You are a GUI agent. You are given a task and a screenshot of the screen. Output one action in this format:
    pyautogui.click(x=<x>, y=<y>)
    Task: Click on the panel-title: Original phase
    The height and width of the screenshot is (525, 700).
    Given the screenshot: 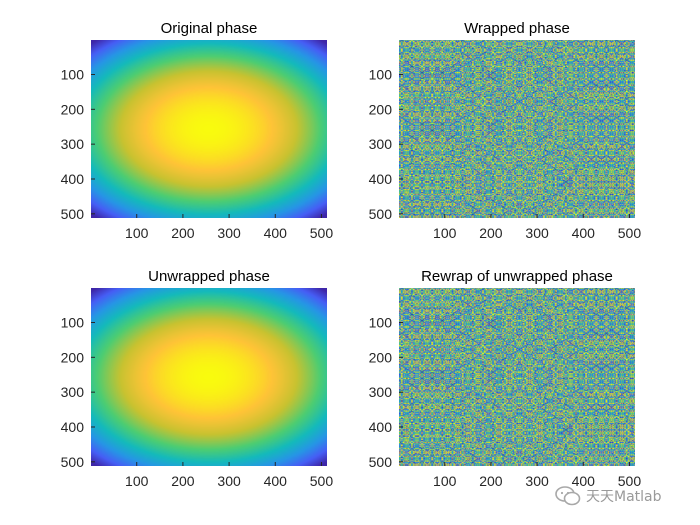 What is the action you would take?
    pyautogui.click(x=209, y=28)
    